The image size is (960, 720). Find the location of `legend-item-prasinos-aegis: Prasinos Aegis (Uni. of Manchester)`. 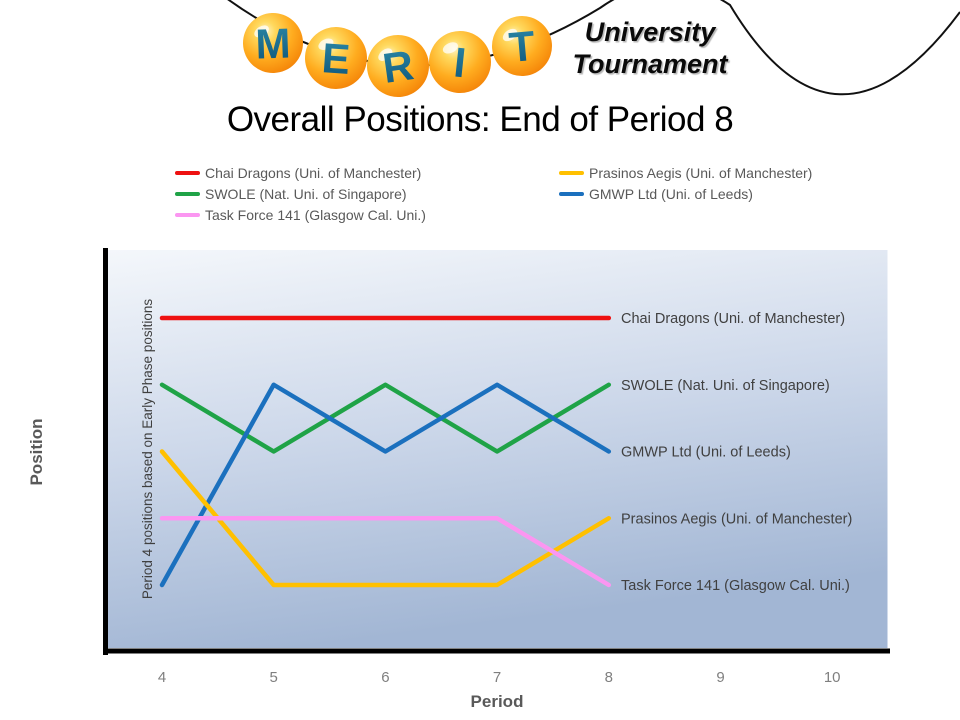

legend-item-prasinos-aegis: Prasinos Aegis (Uni. of Manchester) is located at coordinates (685, 173).